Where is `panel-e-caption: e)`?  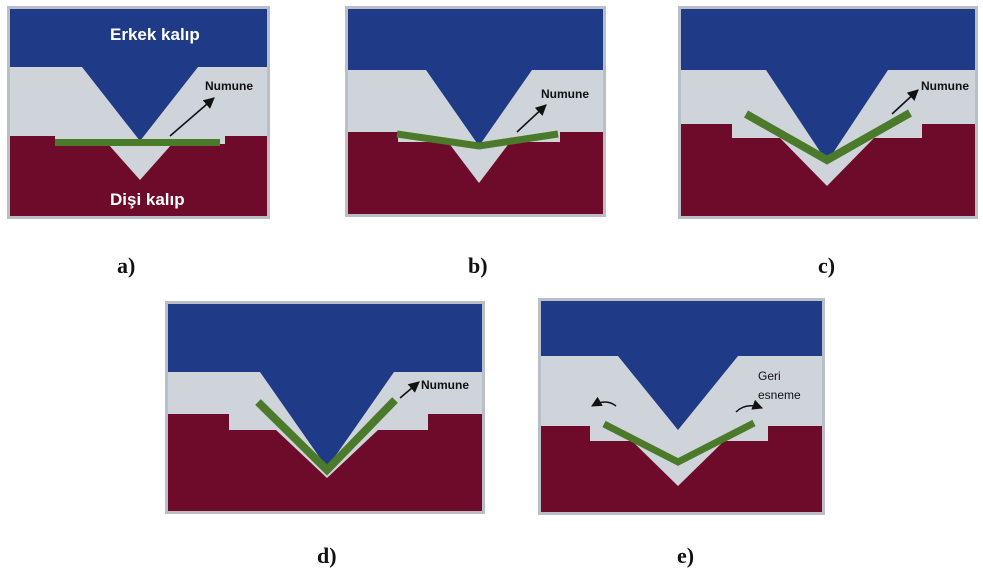 panel-e-caption: e) is located at coordinates (685, 555).